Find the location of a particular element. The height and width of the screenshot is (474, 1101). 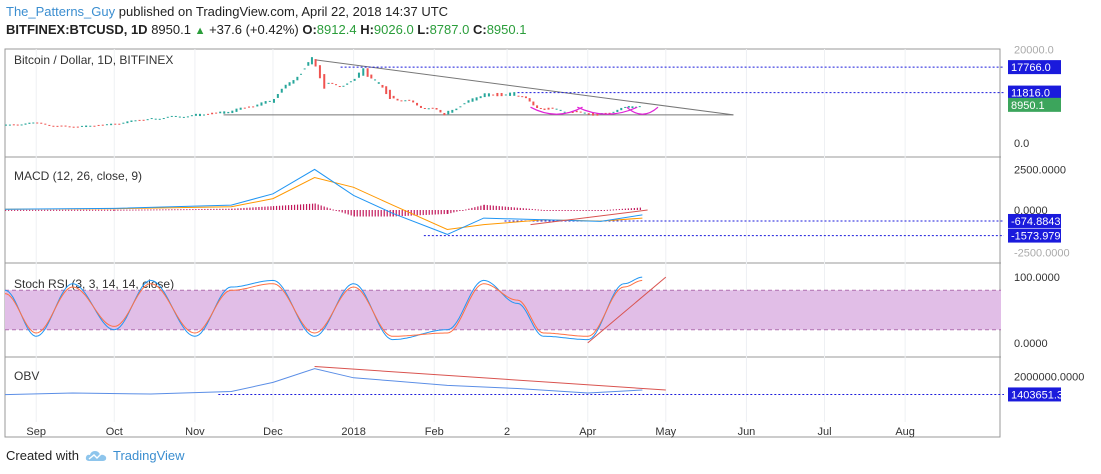

macd-line is located at coordinates (323, 201).